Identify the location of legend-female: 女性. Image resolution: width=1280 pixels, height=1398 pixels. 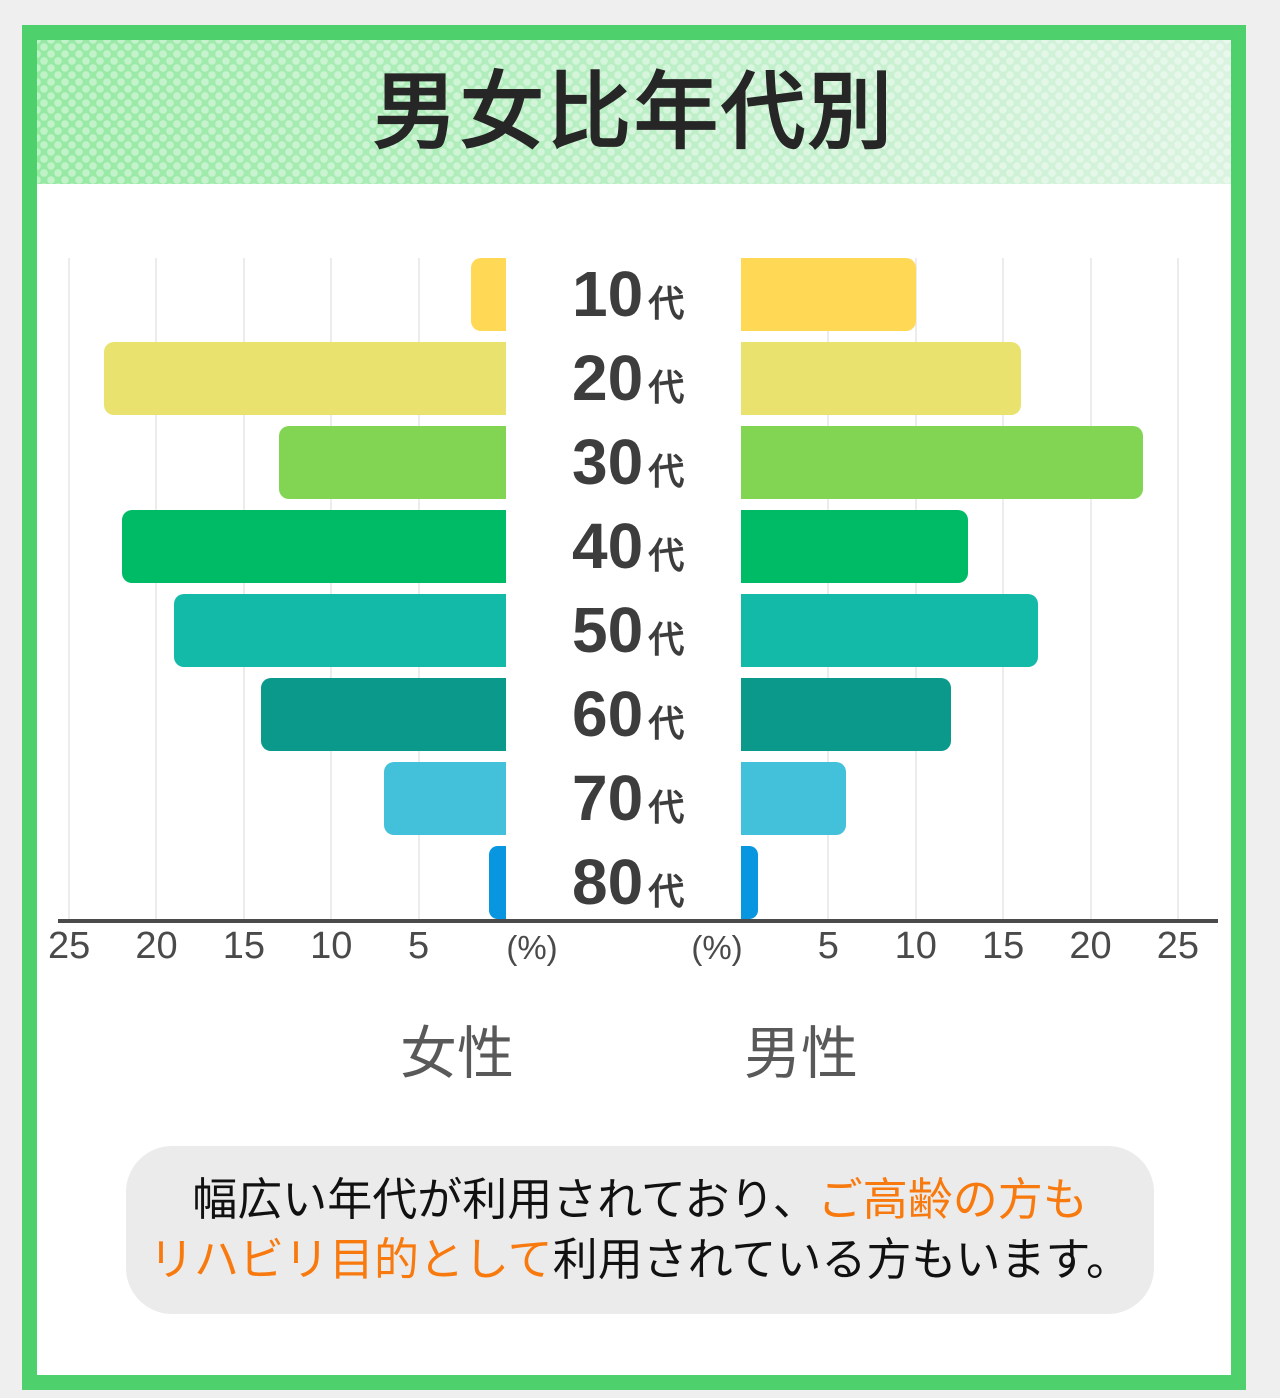
(457, 1054).